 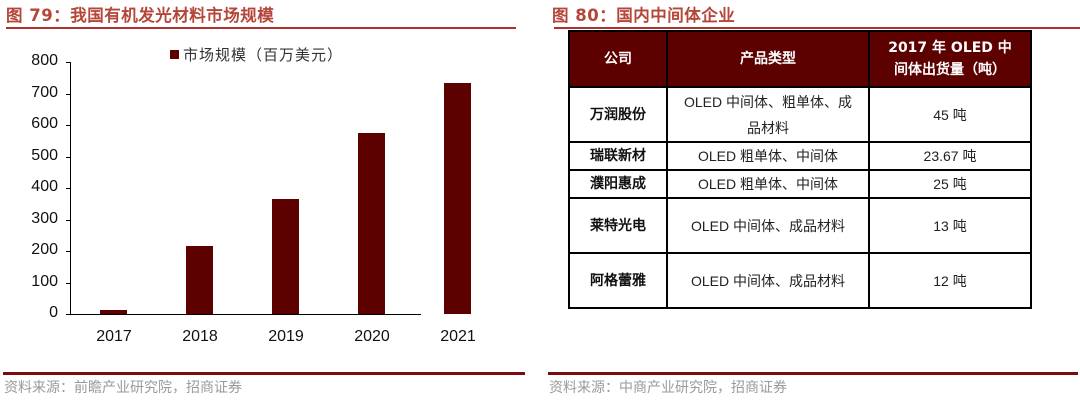 I want to click on table-row: 濮阳惠成 OLED 粗单体、中间体 25 吨, so click(x=800, y=184).